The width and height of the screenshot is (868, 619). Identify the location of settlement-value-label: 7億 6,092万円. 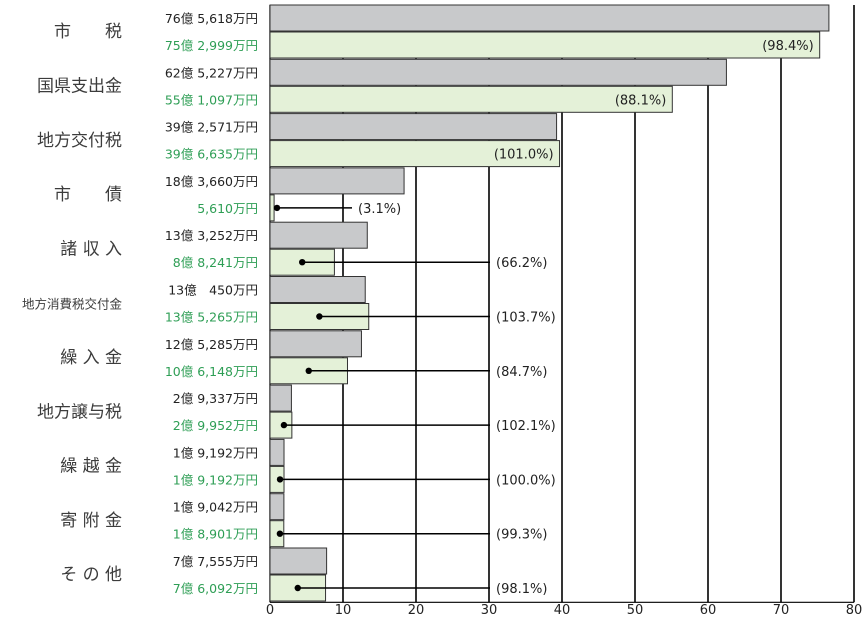
(215, 588).